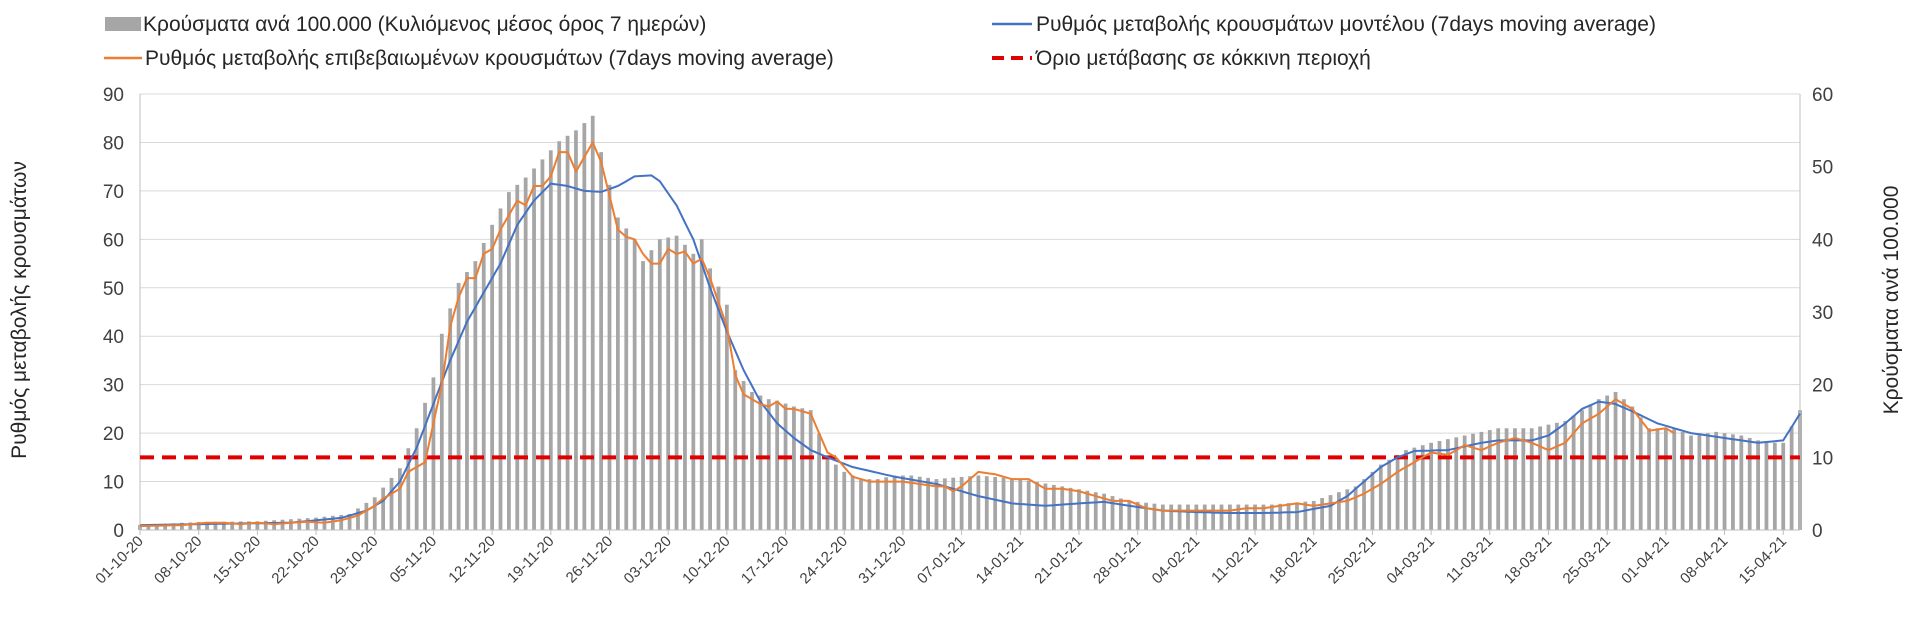 Image resolution: width=1920 pixels, height=632 pixels. What do you see at coordinates (295, 560) in the screenshot?
I see `x-tick-label: 22-10-20` at bounding box center [295, 560].